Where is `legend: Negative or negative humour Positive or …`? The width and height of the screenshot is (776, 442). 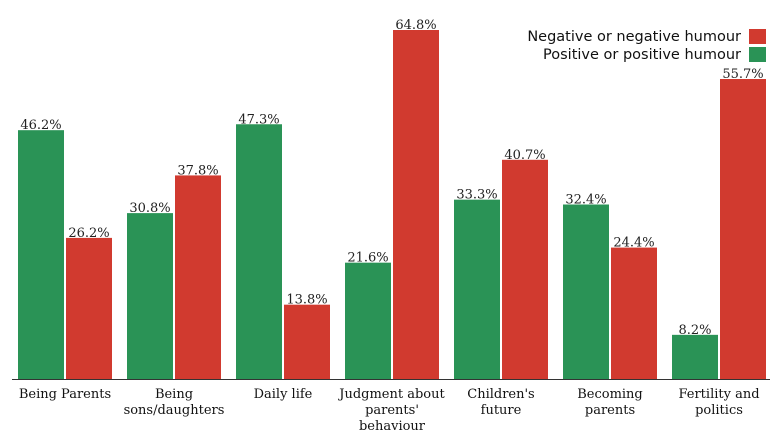
legend: Negative or negative humour Positive or … is located at coordinates (646, 46).